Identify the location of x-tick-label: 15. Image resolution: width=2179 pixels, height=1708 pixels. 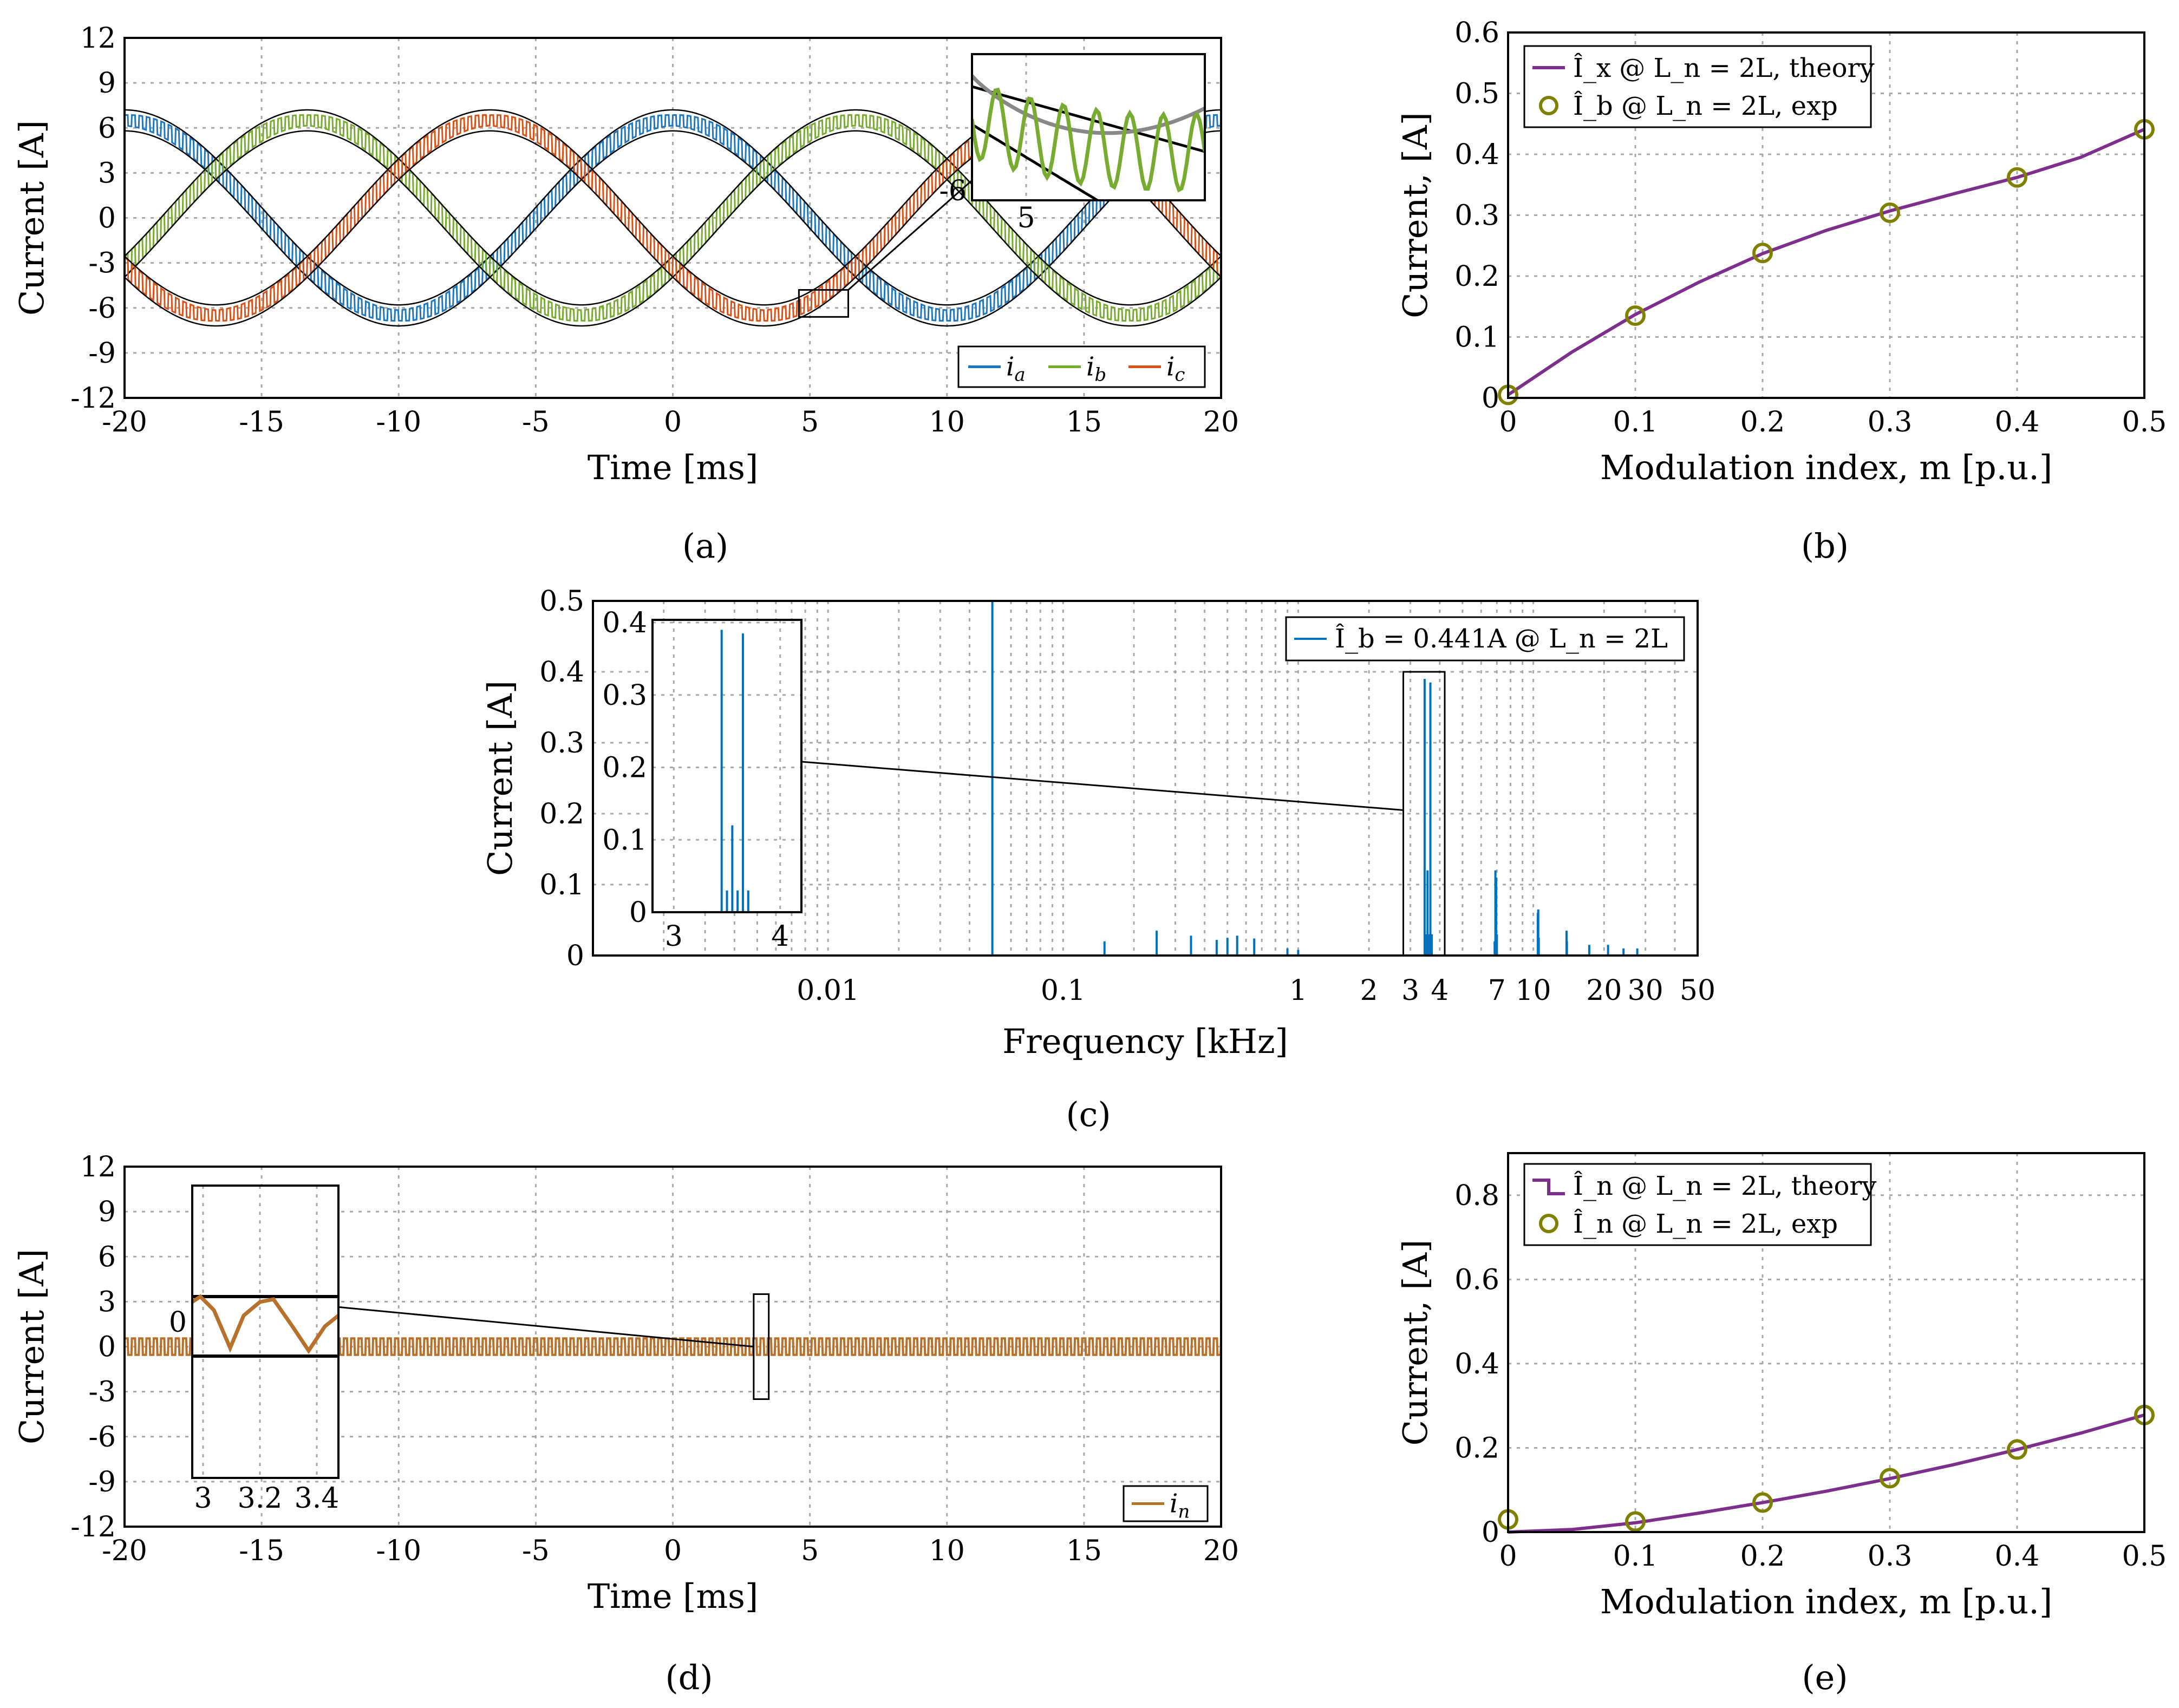
(1084, 1551).